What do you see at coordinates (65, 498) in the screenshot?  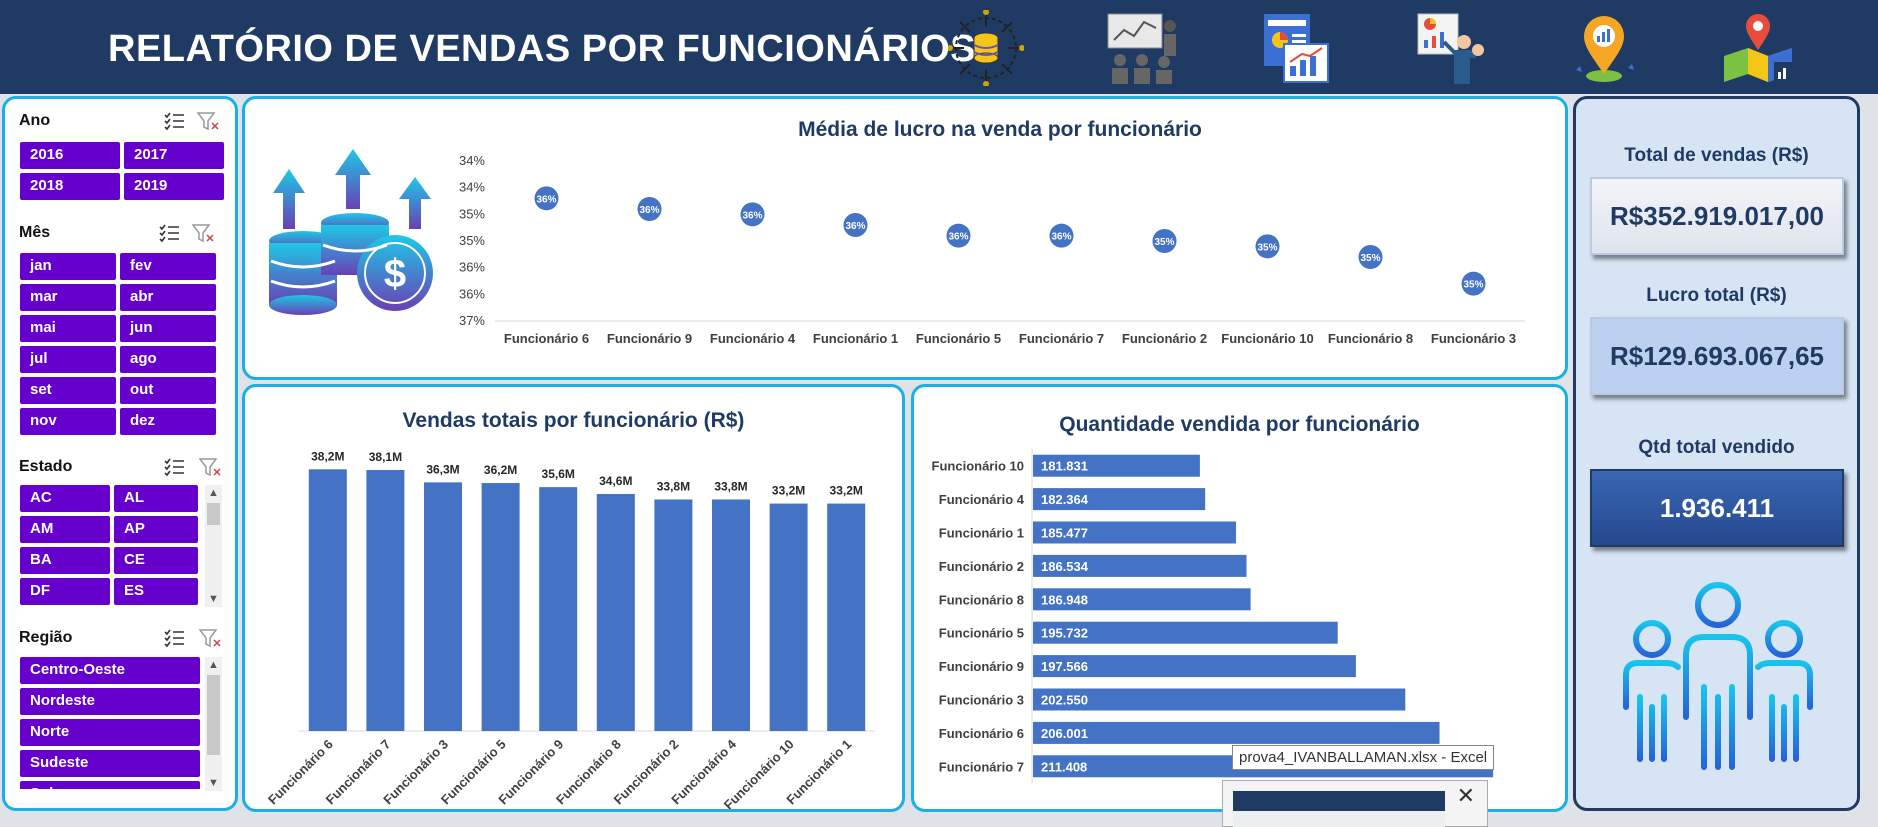 I see `slicer-estado-item: AC` at bounding box center [65, 498].